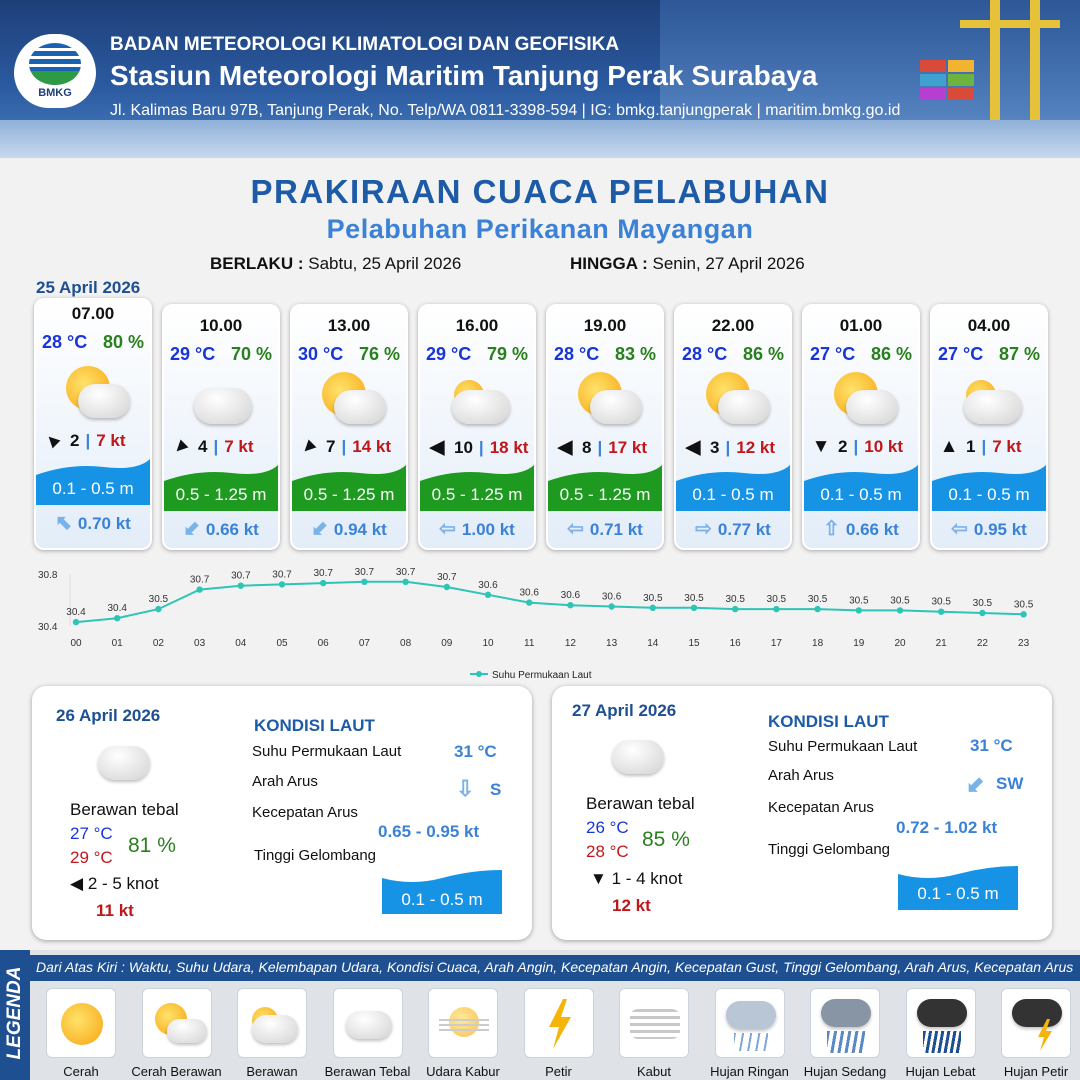  Describe the element at coordinates (477, 326) in the screenshot. I see `forecast-time: 16.00` at that location.